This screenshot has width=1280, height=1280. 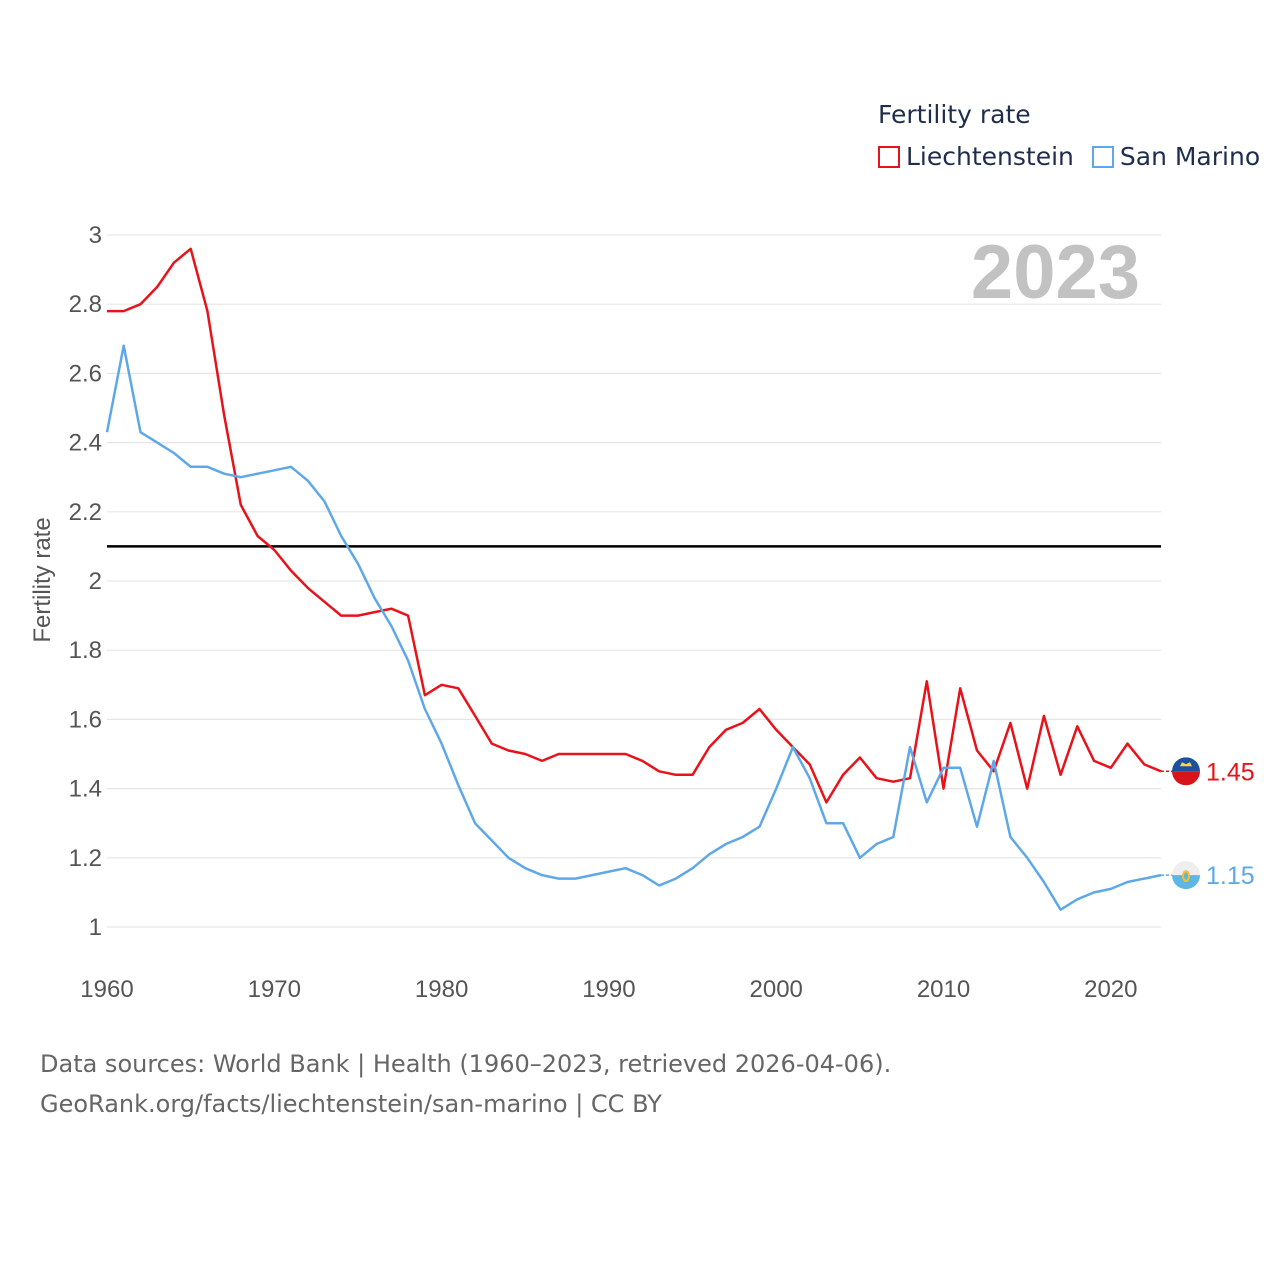 I want to click on y-tick-label: 1.2, so click(x=85, y=858).